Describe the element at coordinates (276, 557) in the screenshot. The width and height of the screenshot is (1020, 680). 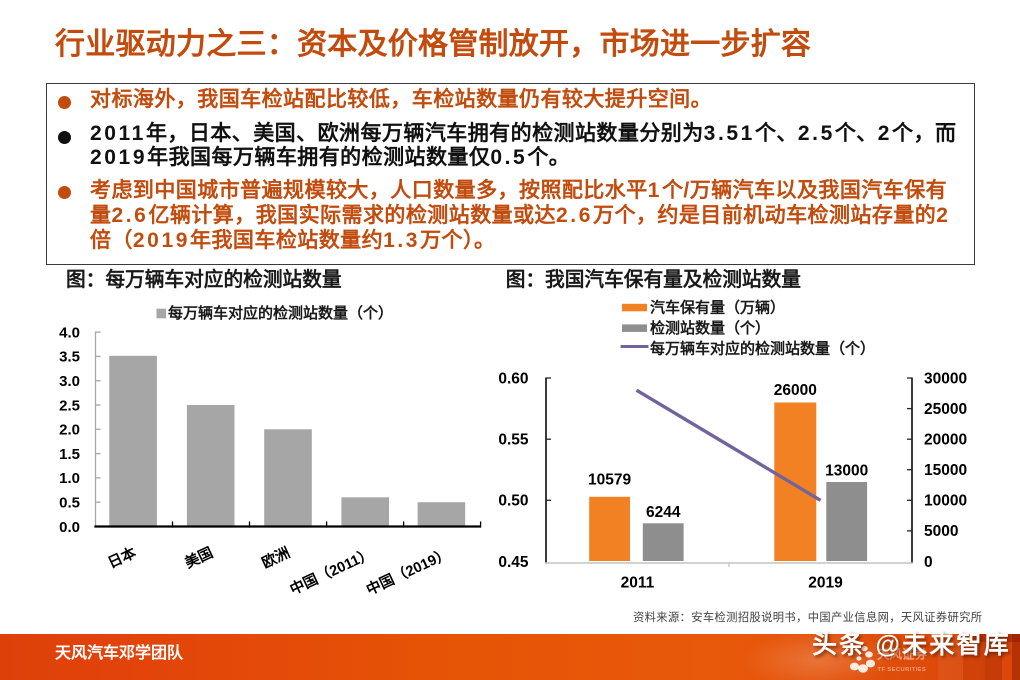
I see `svg-text: 欧洲` at that location.